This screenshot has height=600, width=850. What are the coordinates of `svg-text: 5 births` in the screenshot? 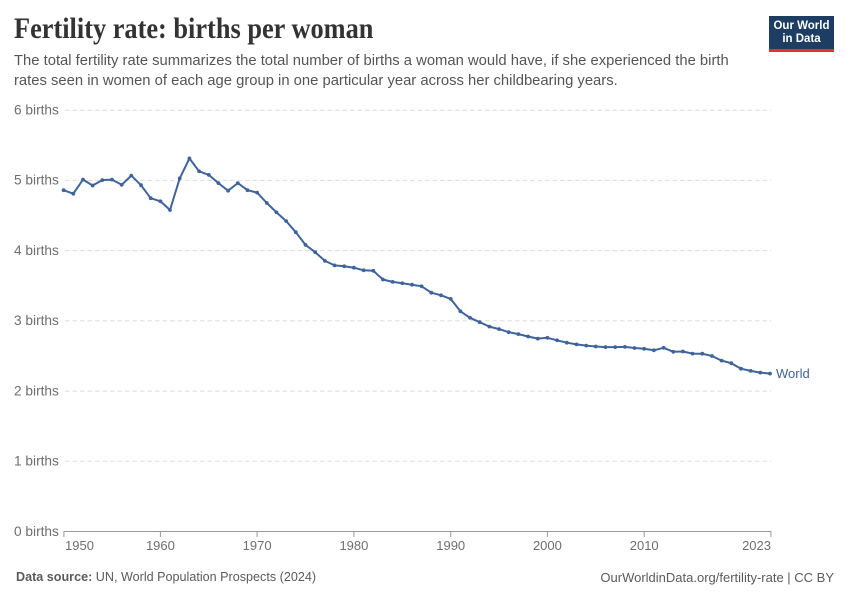 It's located at (36, 180).